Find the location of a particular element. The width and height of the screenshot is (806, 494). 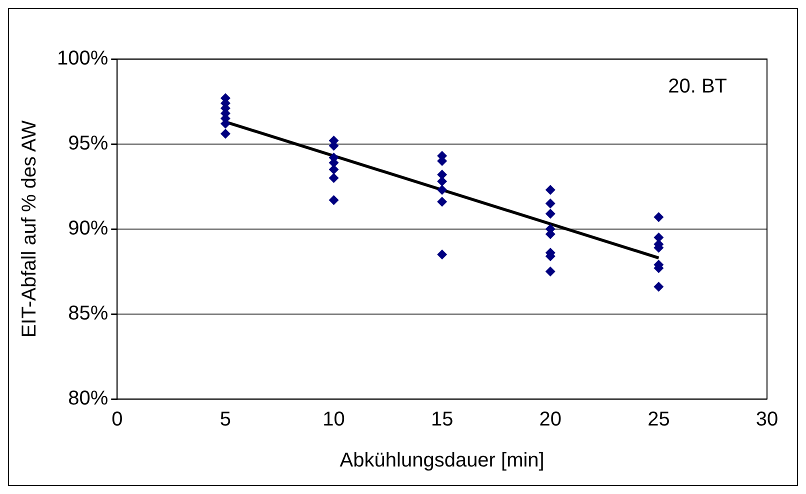

x-tick-label: 30 is located at coordinates (767, 419).